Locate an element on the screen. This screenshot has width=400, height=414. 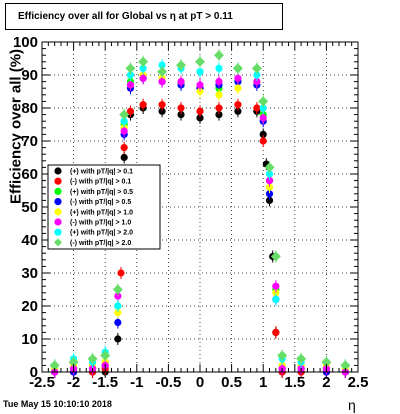
x-tick-label: 2.5 is located at coordinates (358, 382).